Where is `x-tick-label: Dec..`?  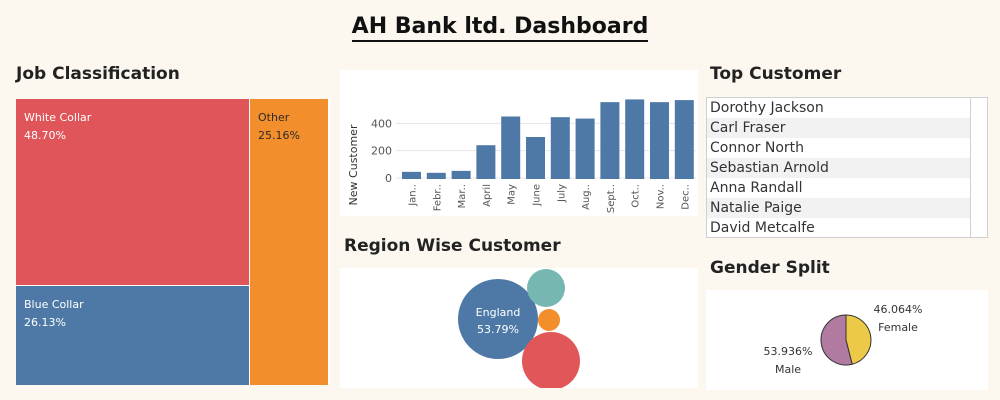 x-tick-label: Dec.. is located at coordinates (685, 197).